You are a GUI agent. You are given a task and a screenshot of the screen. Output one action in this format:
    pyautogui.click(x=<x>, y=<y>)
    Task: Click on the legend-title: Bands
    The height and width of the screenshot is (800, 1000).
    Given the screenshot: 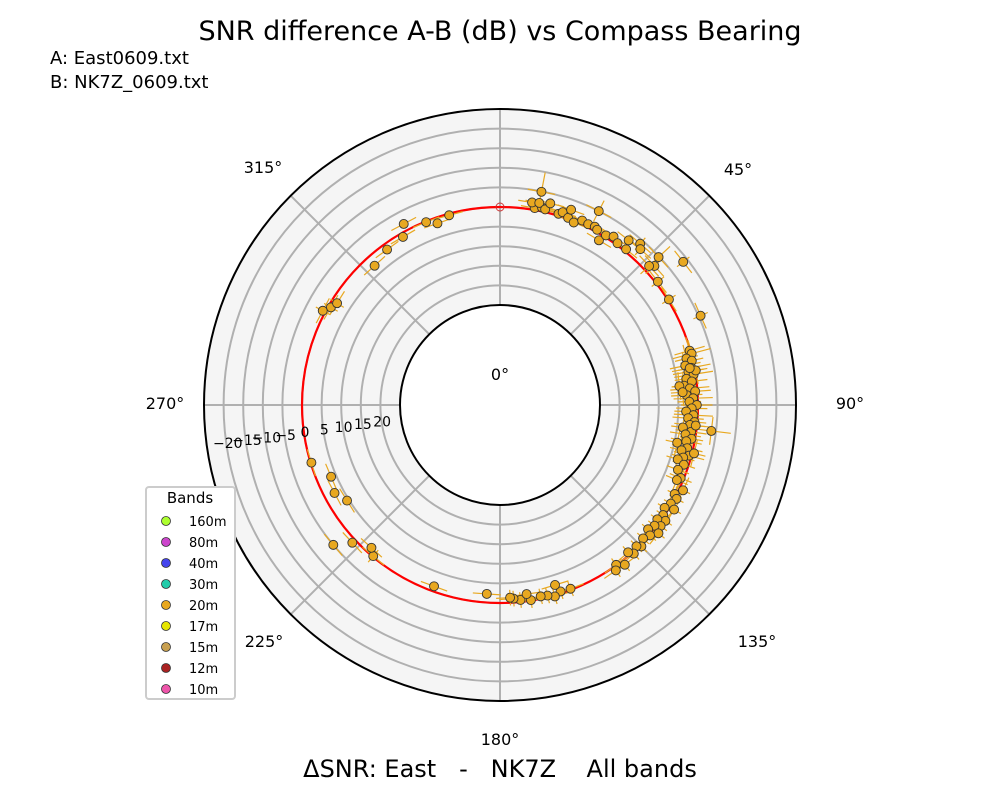 What is the action you would take?
    pyautogui.click(x=190, y=498)
    